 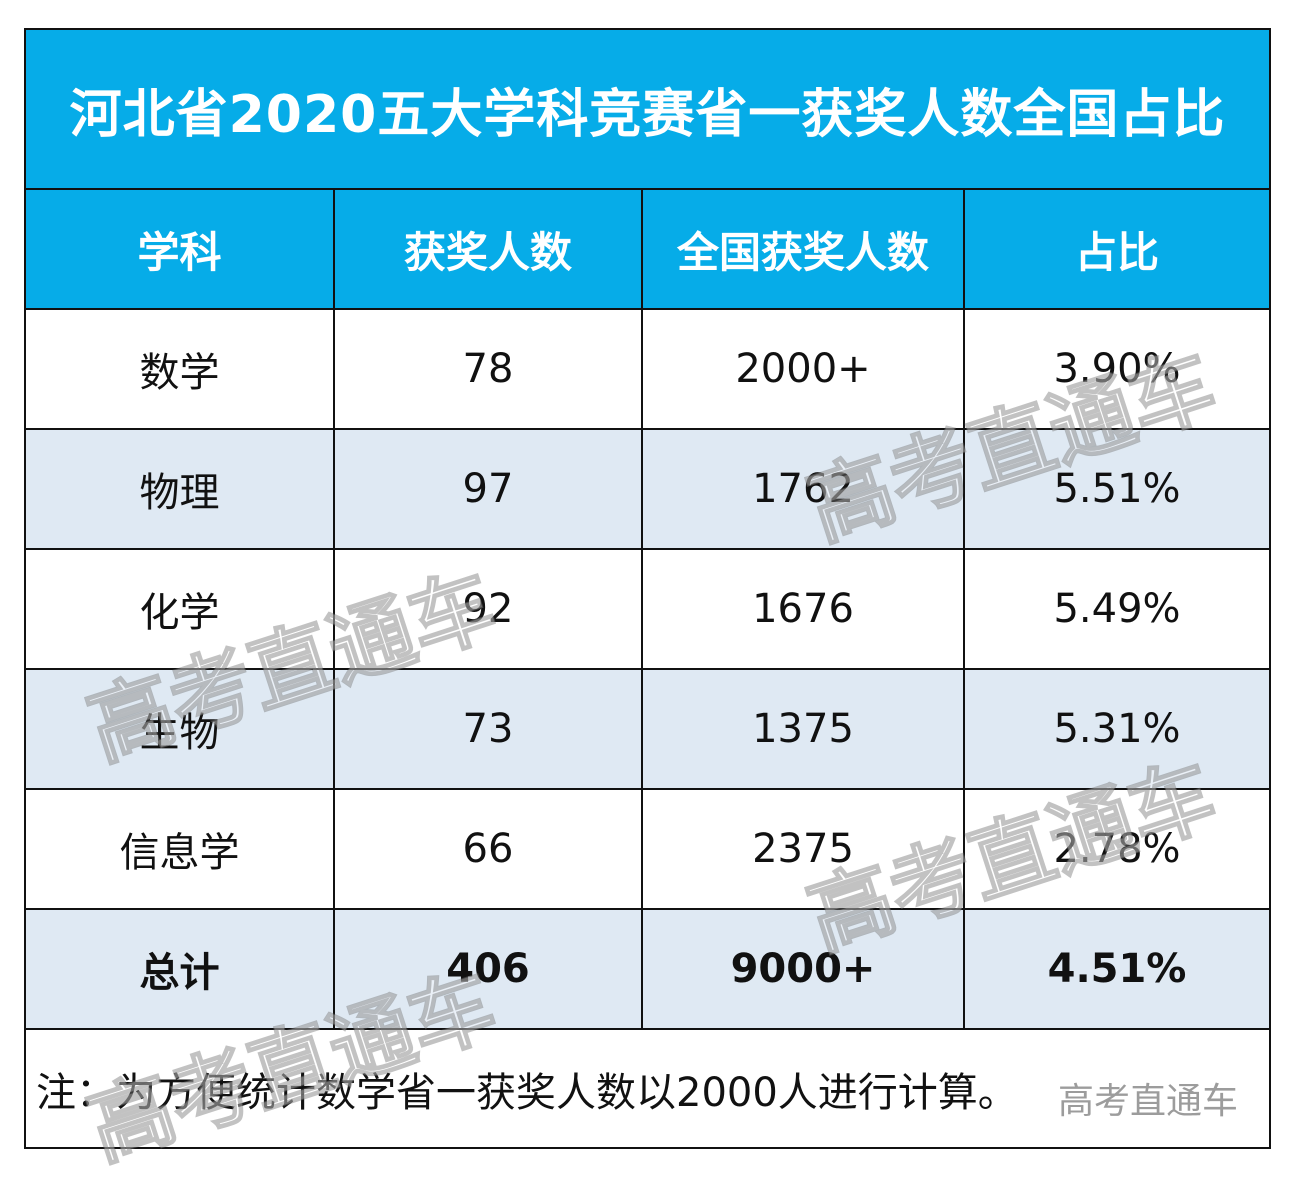 I want to click on winners-cell: 97, so click(x=489, y=489).